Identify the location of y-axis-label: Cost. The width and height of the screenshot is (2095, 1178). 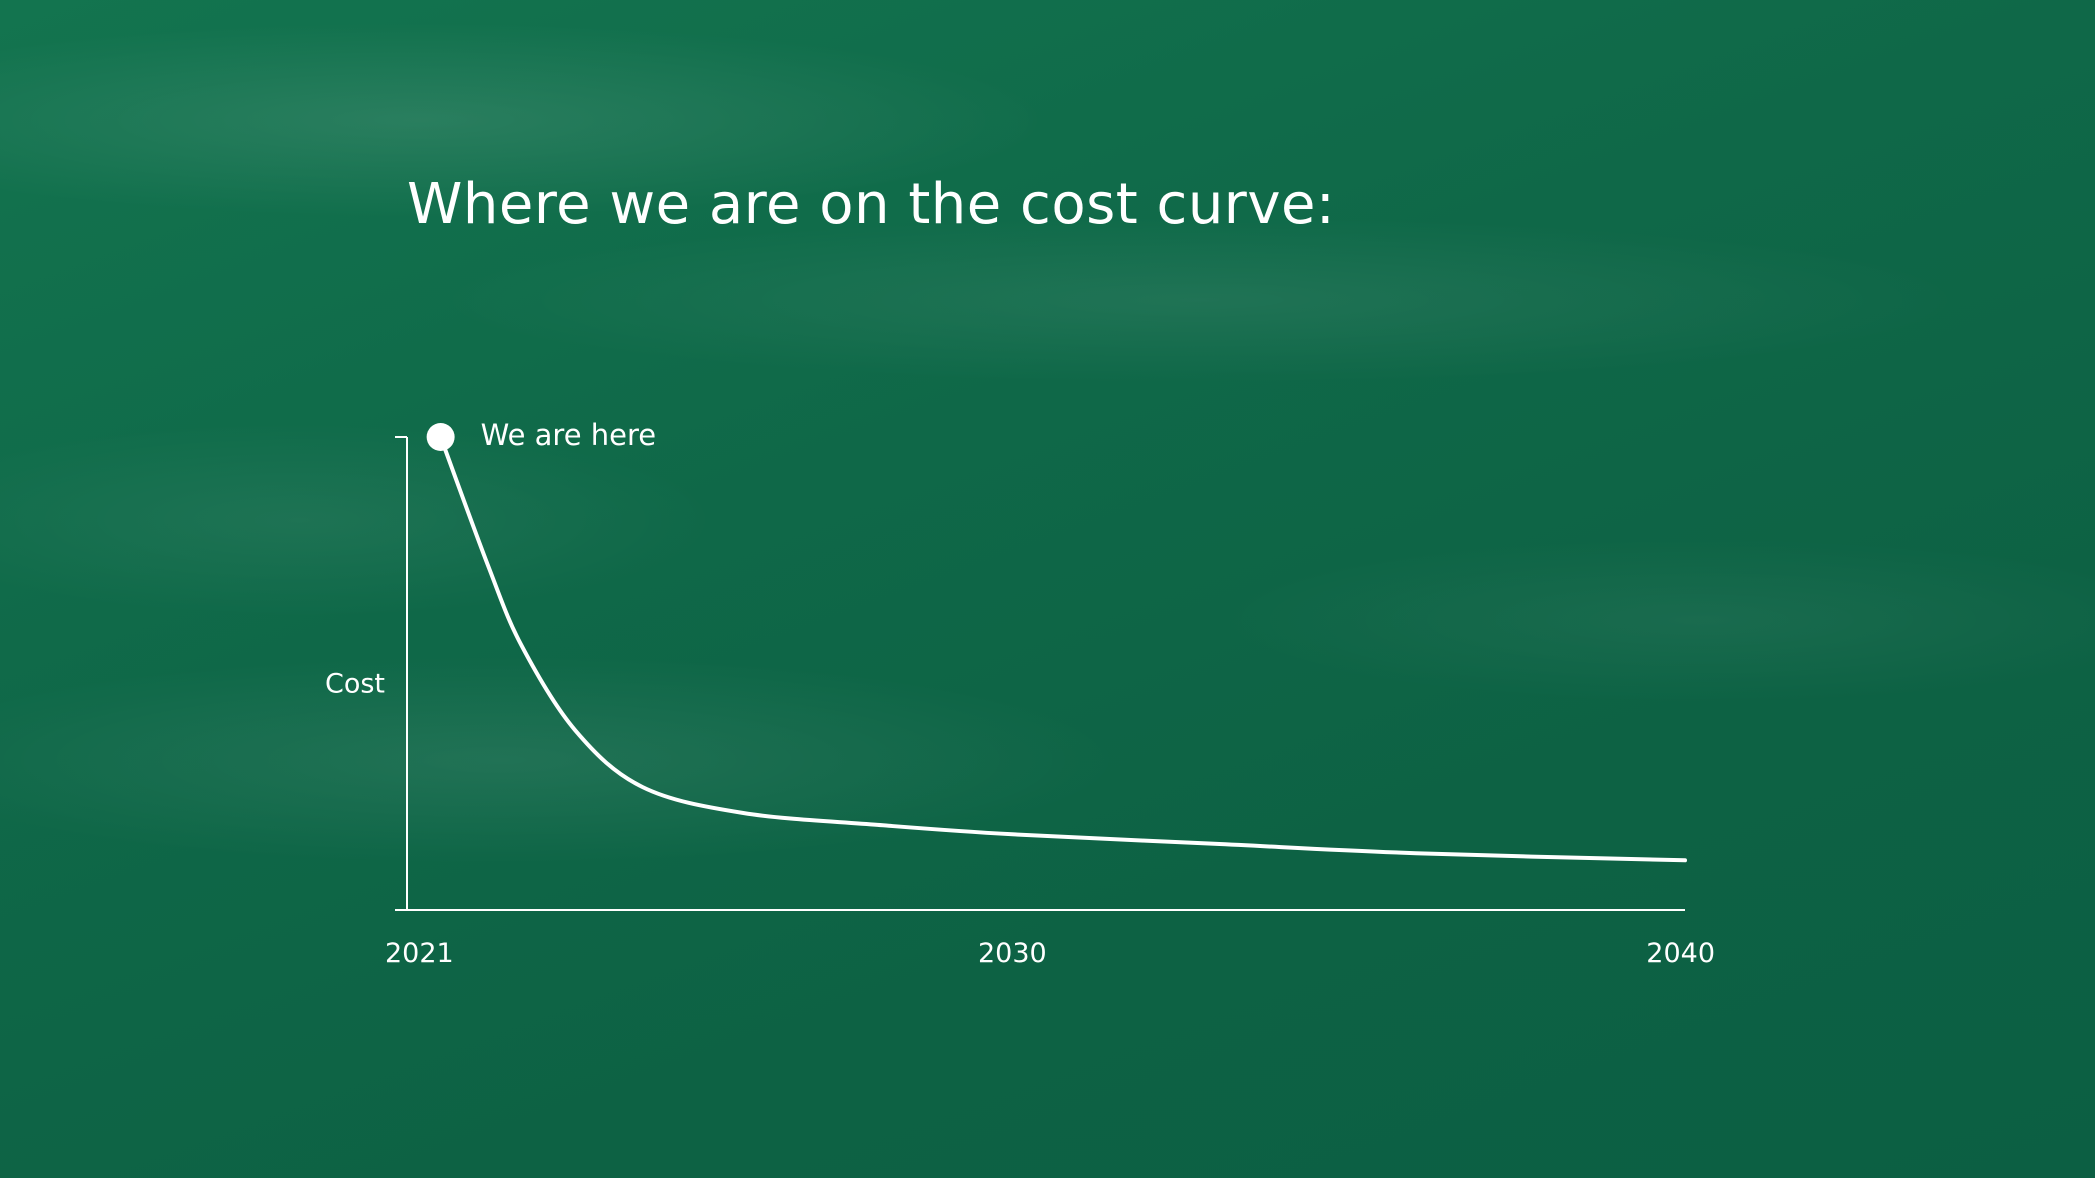
(355, 684).